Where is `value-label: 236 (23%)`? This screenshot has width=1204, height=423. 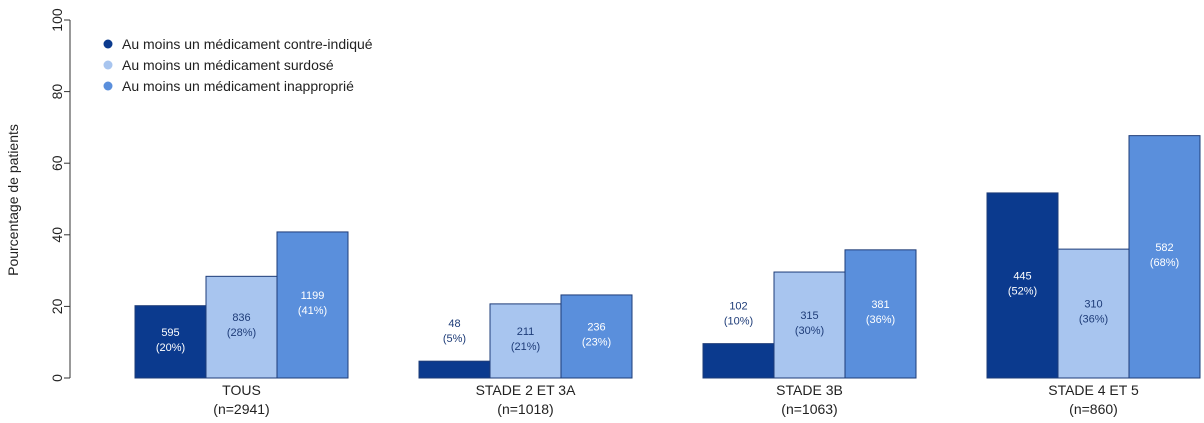
value-label: 236 (23%) is located at coordinates (596, 334).